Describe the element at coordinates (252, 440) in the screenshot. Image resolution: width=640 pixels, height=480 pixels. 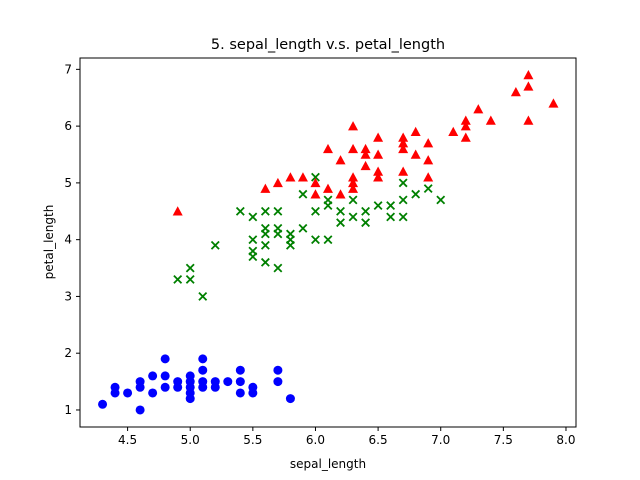
I see `x-tick-label: 5.5` at that location.